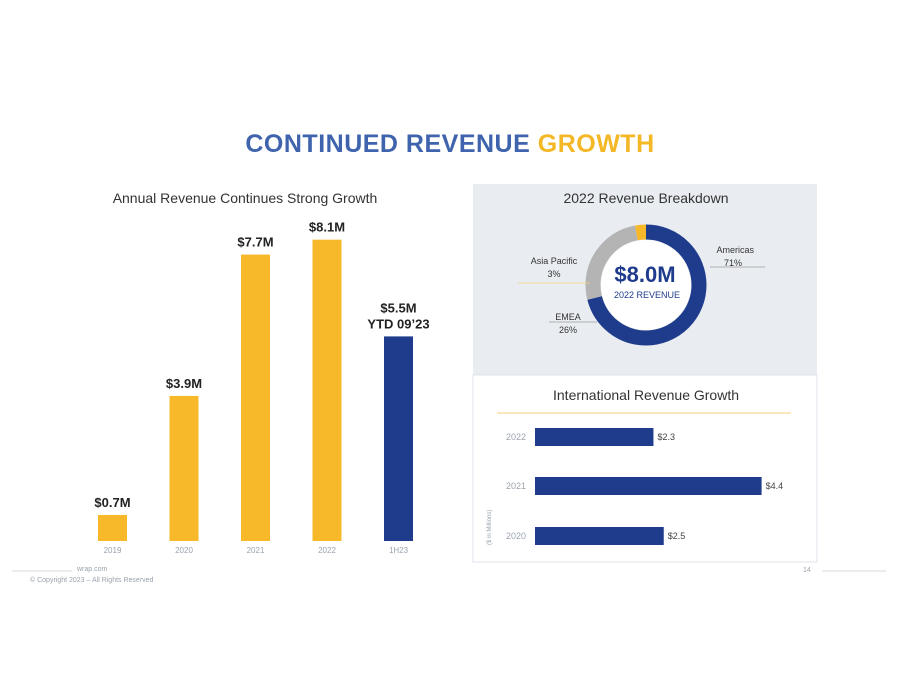  I want to click on annual-value-sublabel: YTD 09’23, so click(398, 323).